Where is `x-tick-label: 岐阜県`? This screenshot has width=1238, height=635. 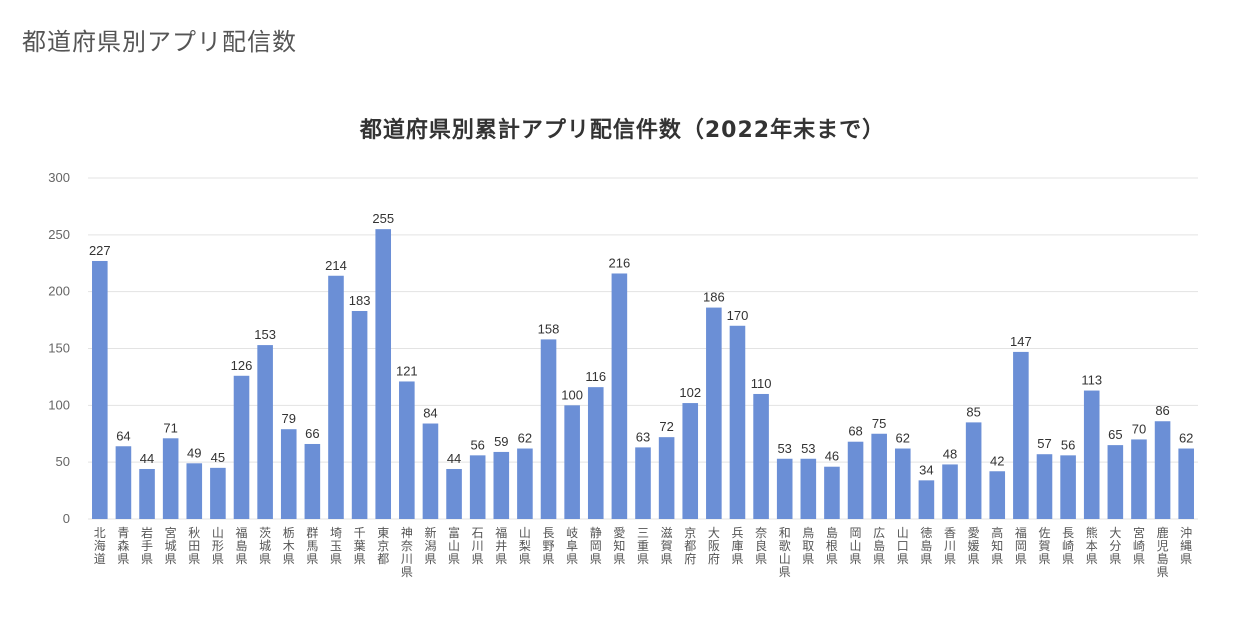
x-tick-label: 岐阜県 is located at coordinates (572, 546).